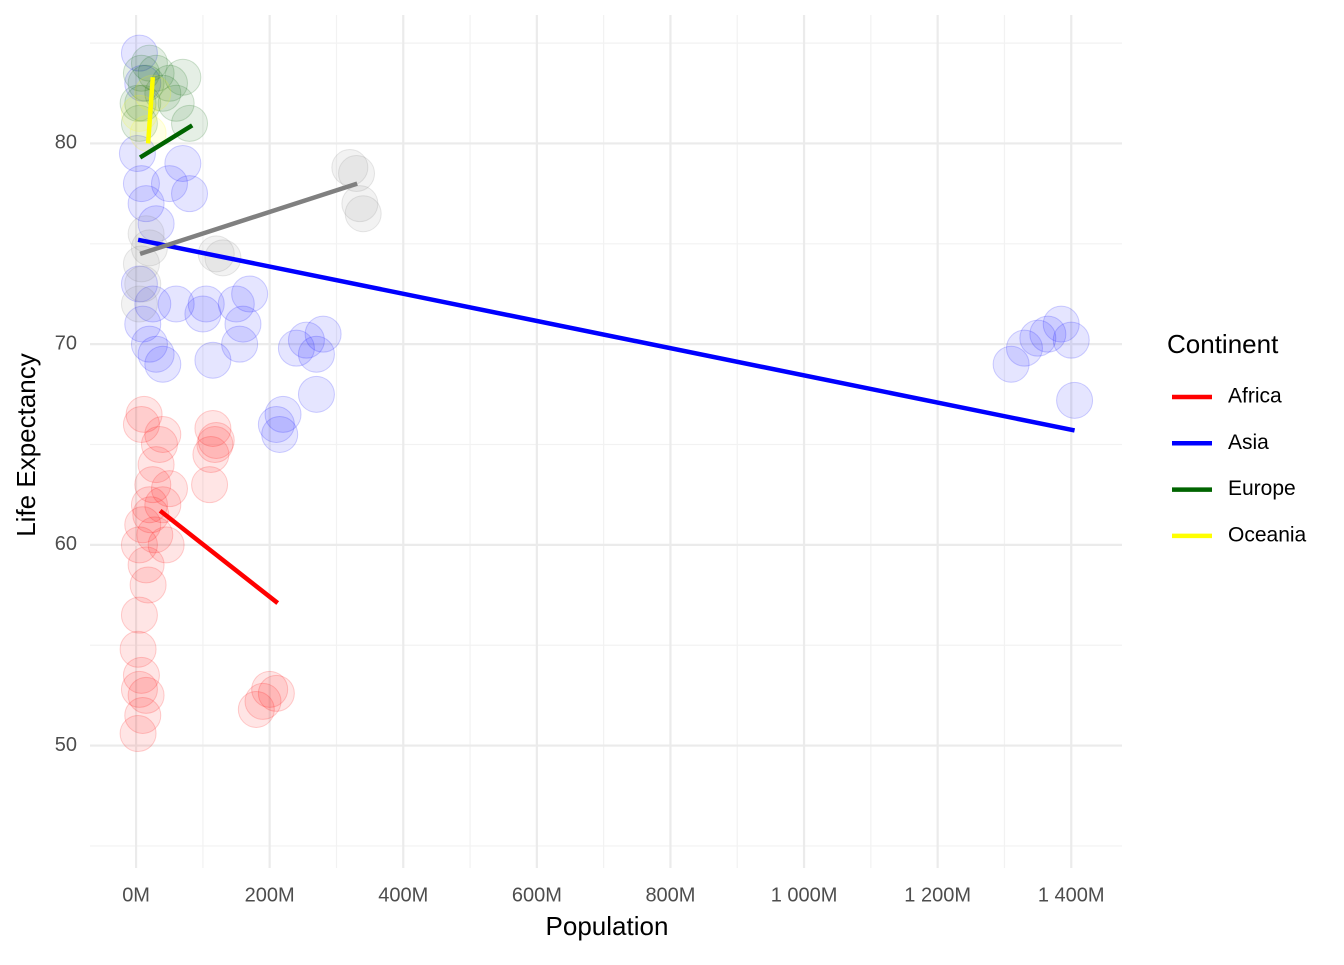 The width and height of the screenshot is (1344, 965). Describe the element at coordinates (1255, 396) in the screenshot. I see `legend-label: Africa` at that location.